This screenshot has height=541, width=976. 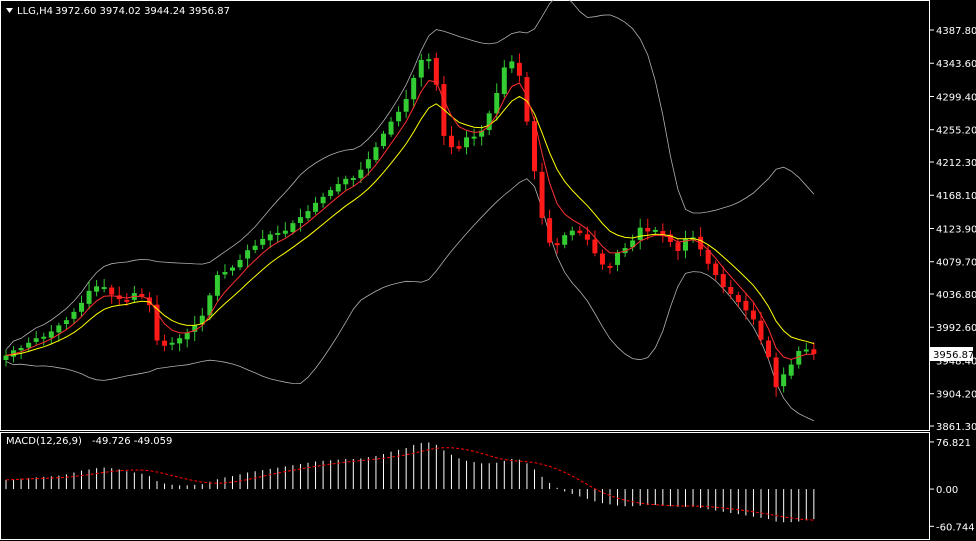 What do you see at coordinates (956, 328) in the screenshot?
I see `price-tick-label: 3992.60` at bounding box center [956, 328].